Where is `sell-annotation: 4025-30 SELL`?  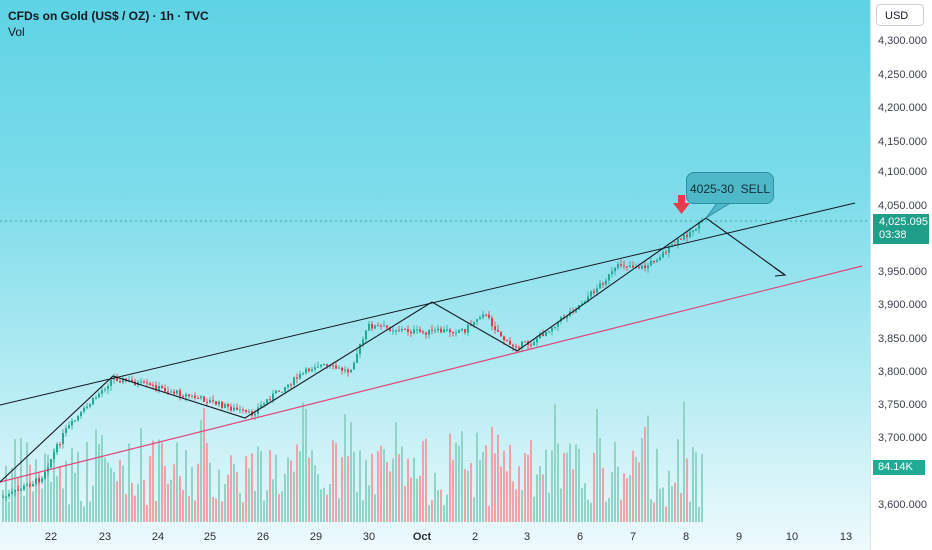 sell-annotation: 4025-30 SELL is located at coordinates (730, 188).